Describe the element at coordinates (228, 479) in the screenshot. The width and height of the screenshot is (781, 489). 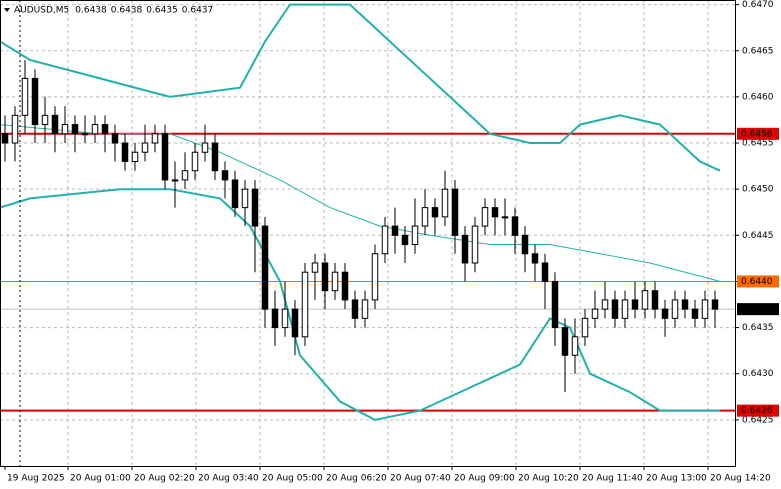
I see `x-tick-label: 20 Aug 03:40` at that location.